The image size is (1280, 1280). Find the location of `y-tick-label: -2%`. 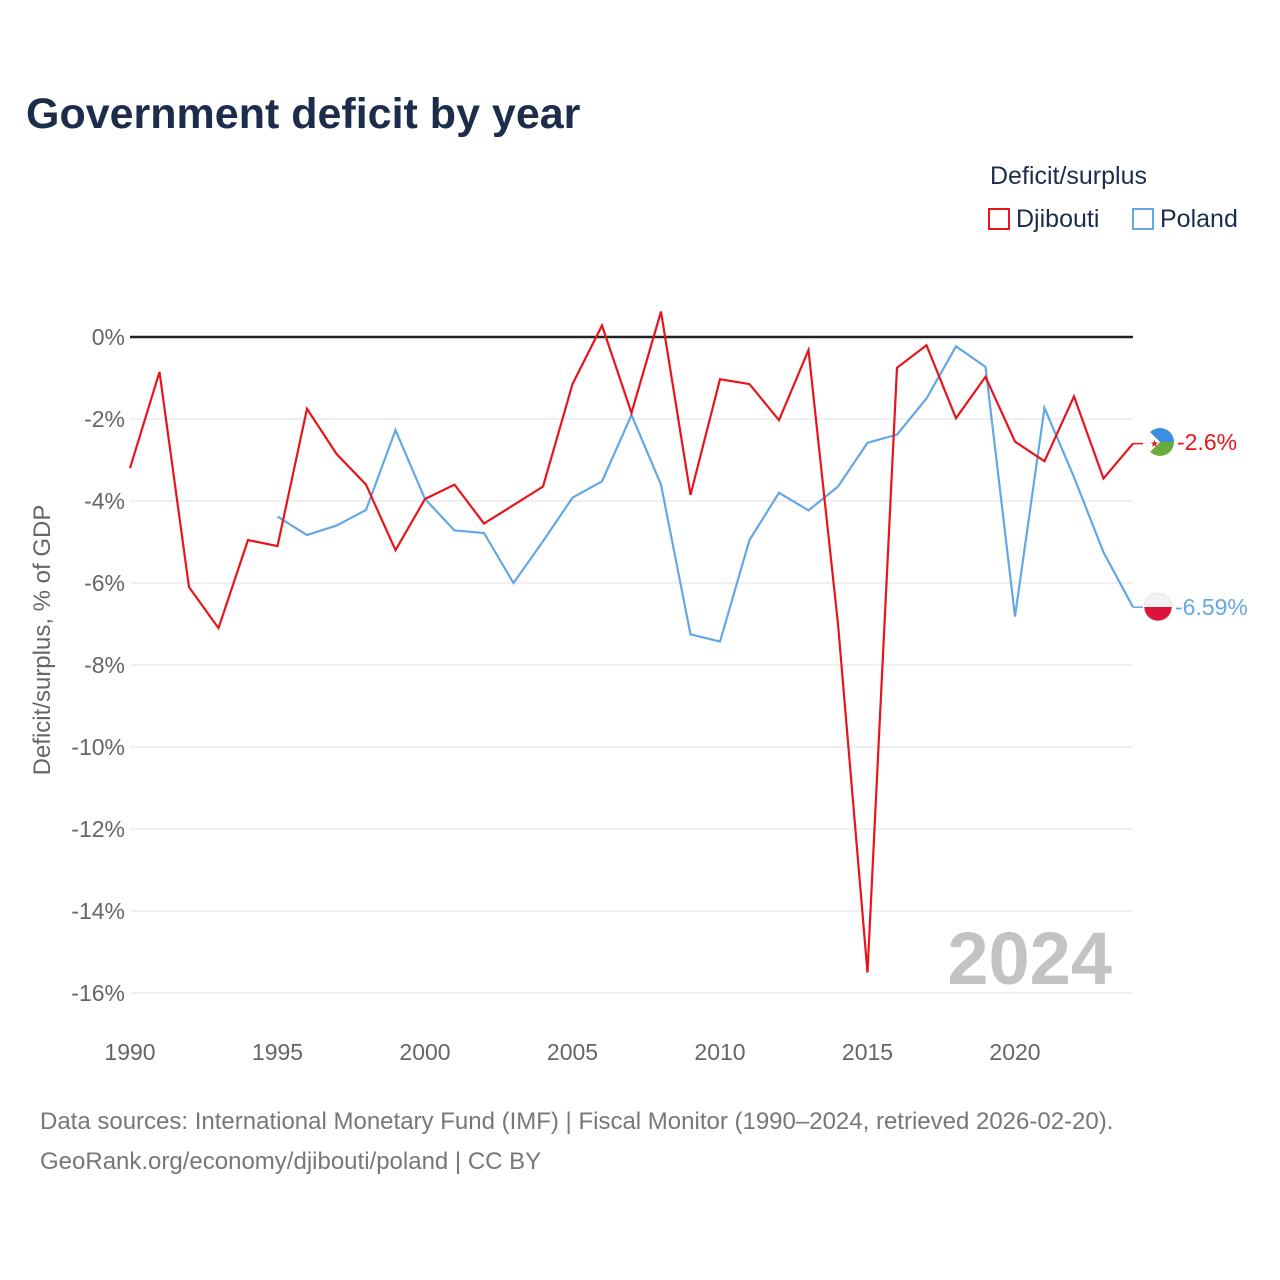

y-tick-label: -2% is located at coordinates (104, 419).